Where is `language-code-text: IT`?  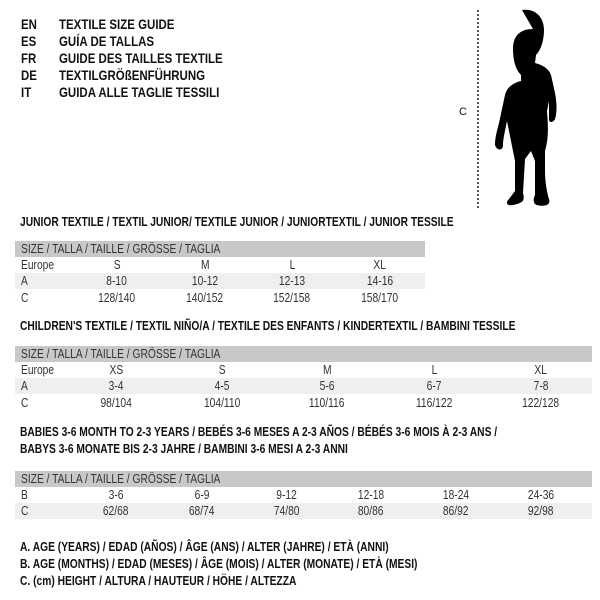 language-code-text: IT is located at coordinates (26, 92).